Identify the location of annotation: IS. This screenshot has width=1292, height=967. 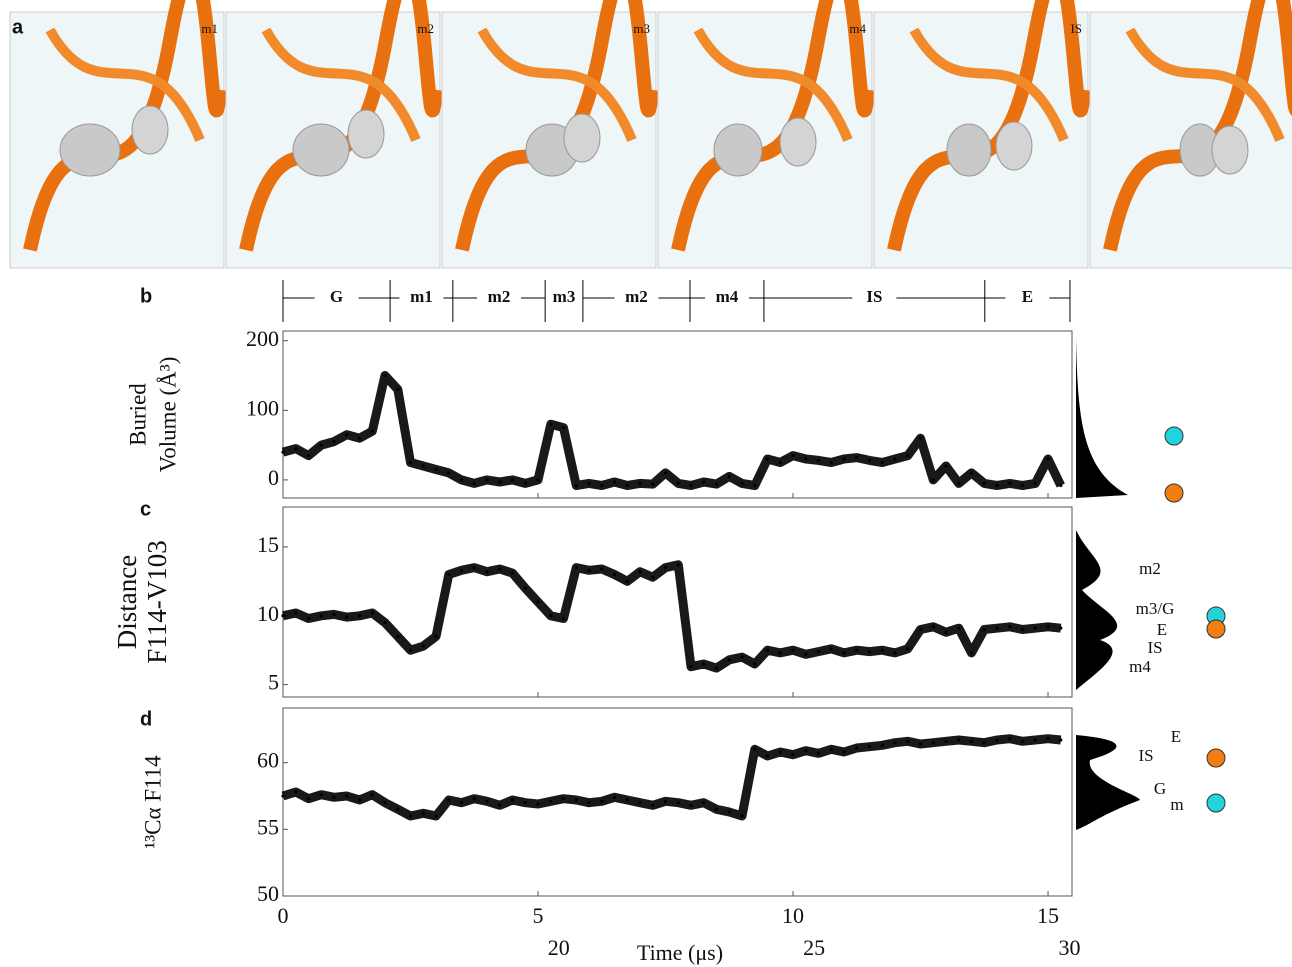
(1145, 755).